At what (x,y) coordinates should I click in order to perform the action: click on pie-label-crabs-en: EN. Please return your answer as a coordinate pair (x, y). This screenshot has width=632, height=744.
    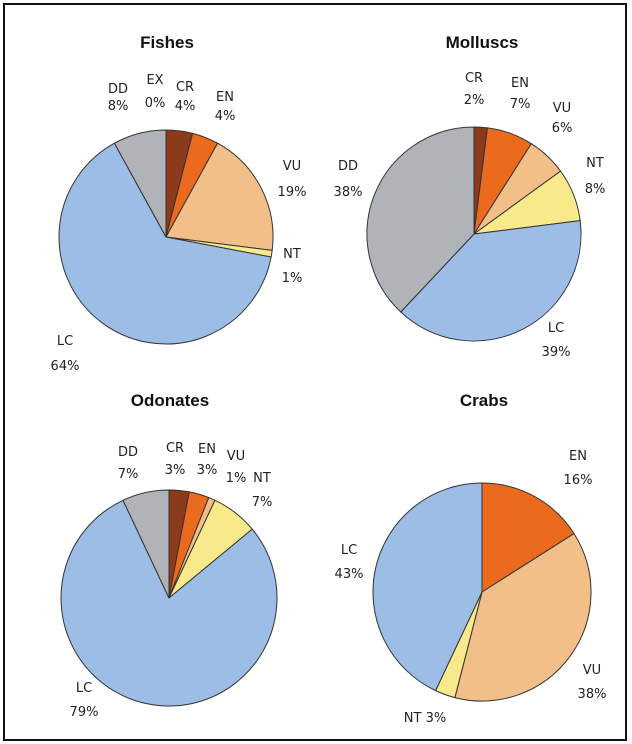
    Looking at the image, I should click on (578, 456).